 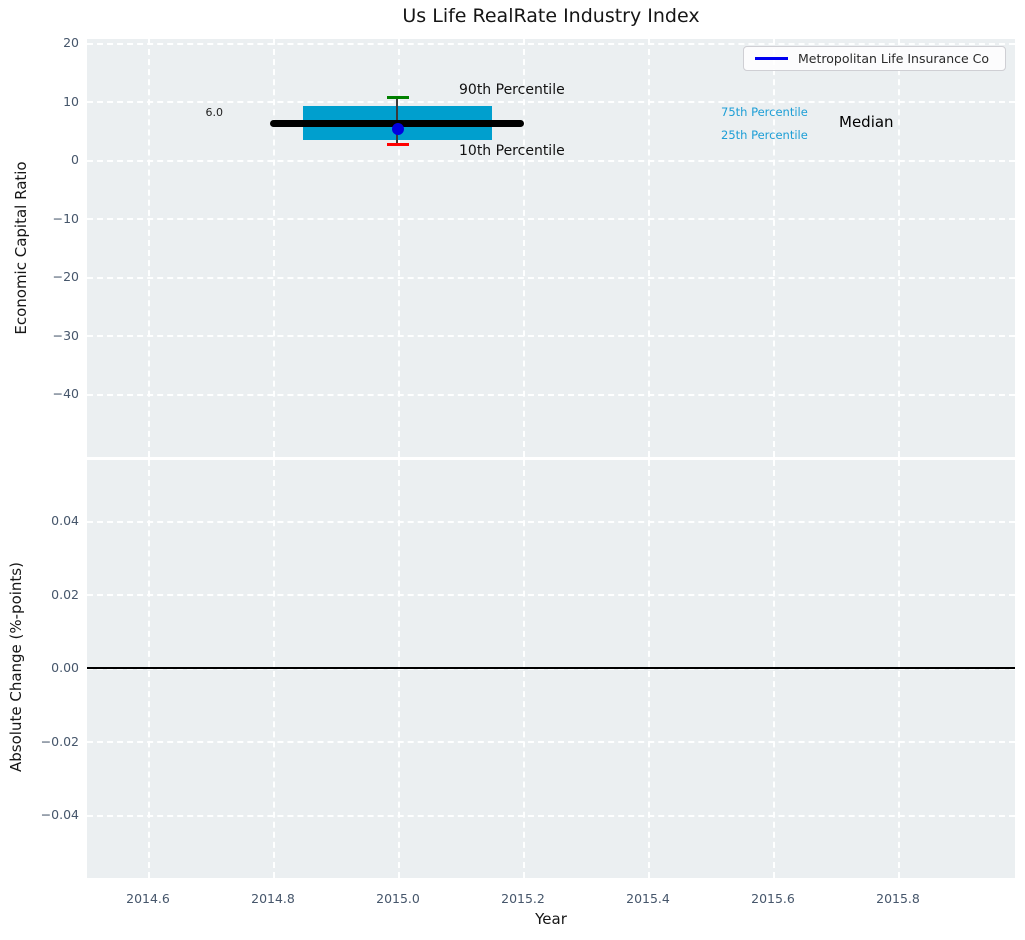 What do you see at coordinates (21, 248) in the screenshot?
I see `top-y-axis-label: Economic Capital Ratio` at bounding box center [21, 248].